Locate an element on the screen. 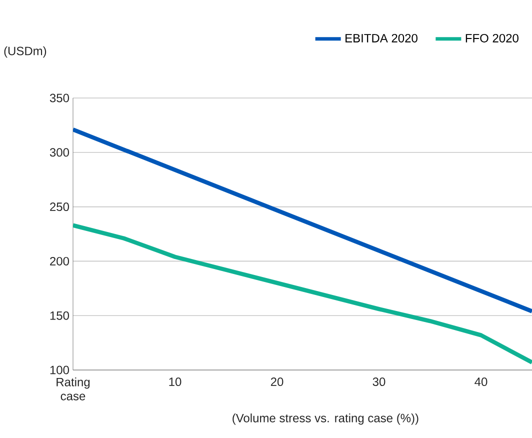 Image resolution: width=532 pixels, height=438 pixels. y-tick-label: 100 is located at coordinates (60, 370).